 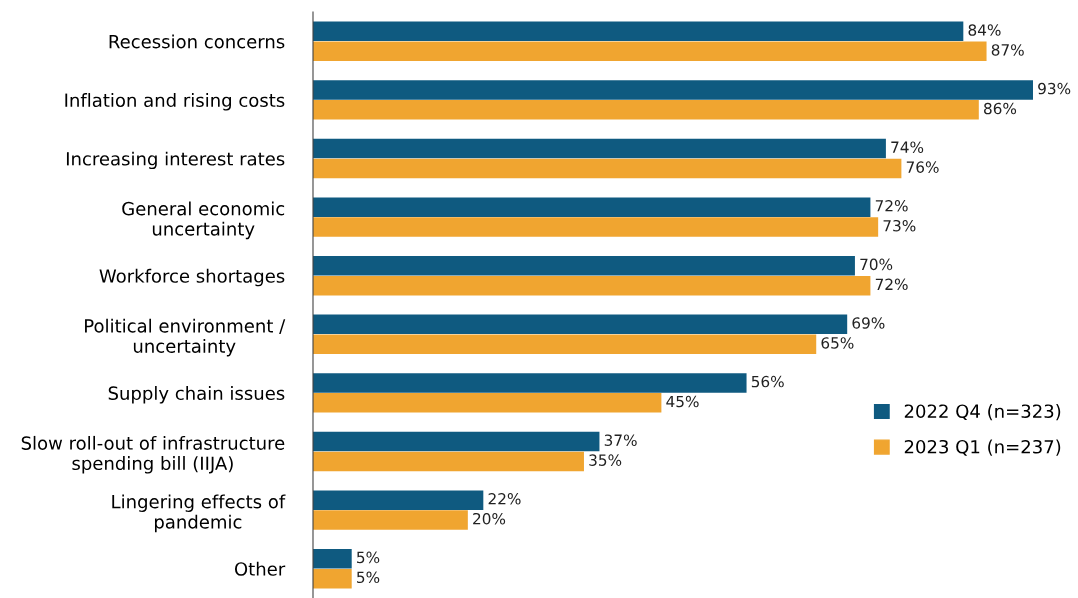 What do you see at coordinates (984, 30) in the screenshot?
I see `data-label: 84%` at bounding box center [984, 30].